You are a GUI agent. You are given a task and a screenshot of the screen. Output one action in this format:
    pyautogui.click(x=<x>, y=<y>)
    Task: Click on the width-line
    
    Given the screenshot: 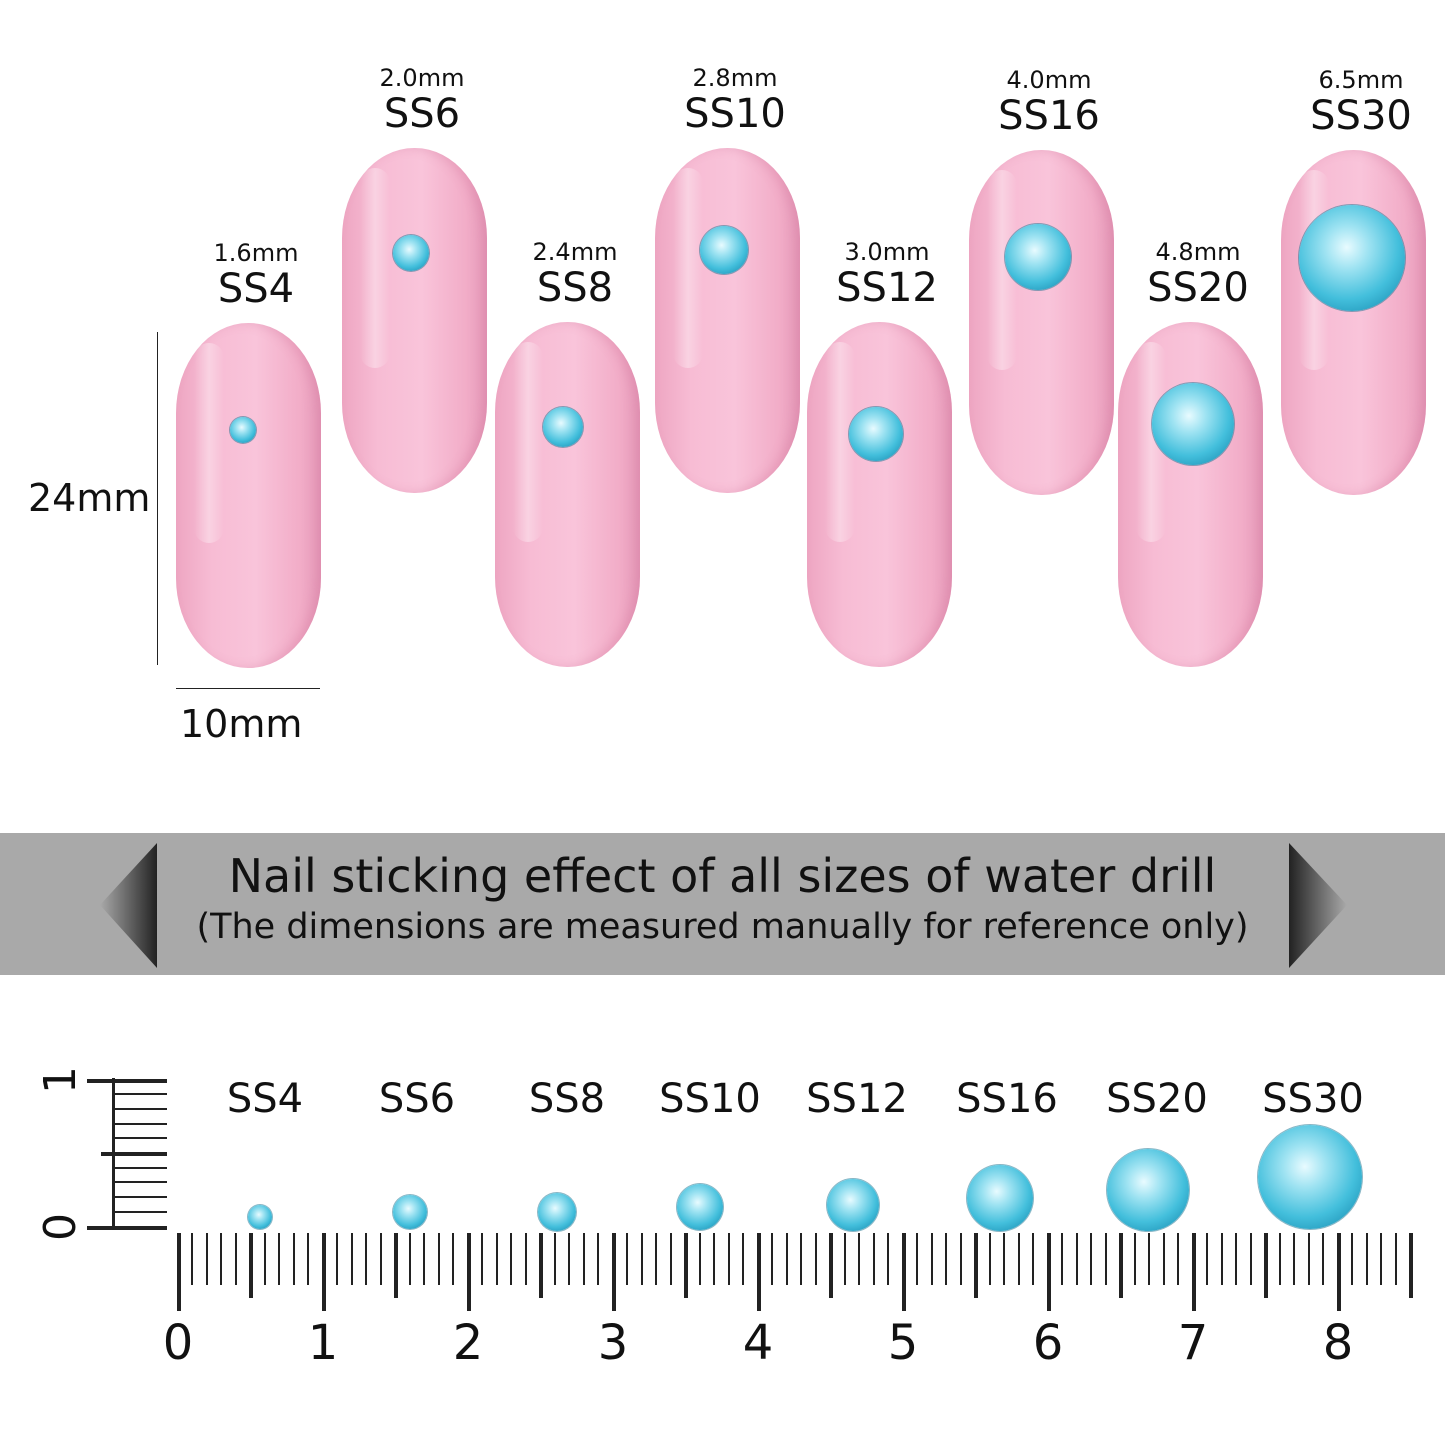 What is the action you would take?
    pyautogui.click(x=248, y=688)
    